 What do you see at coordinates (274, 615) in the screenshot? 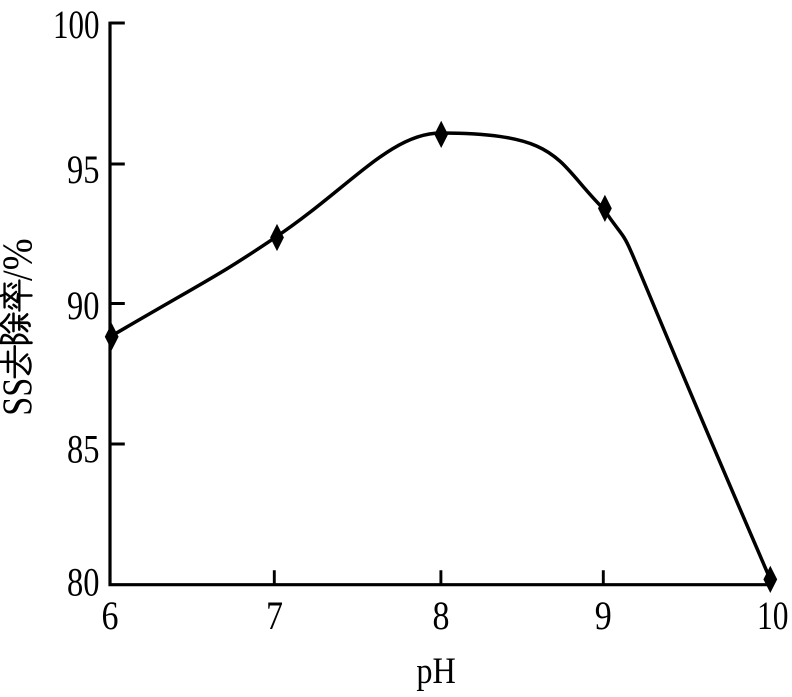
I see `svg-text: 7` at bounding box center [274, 615].